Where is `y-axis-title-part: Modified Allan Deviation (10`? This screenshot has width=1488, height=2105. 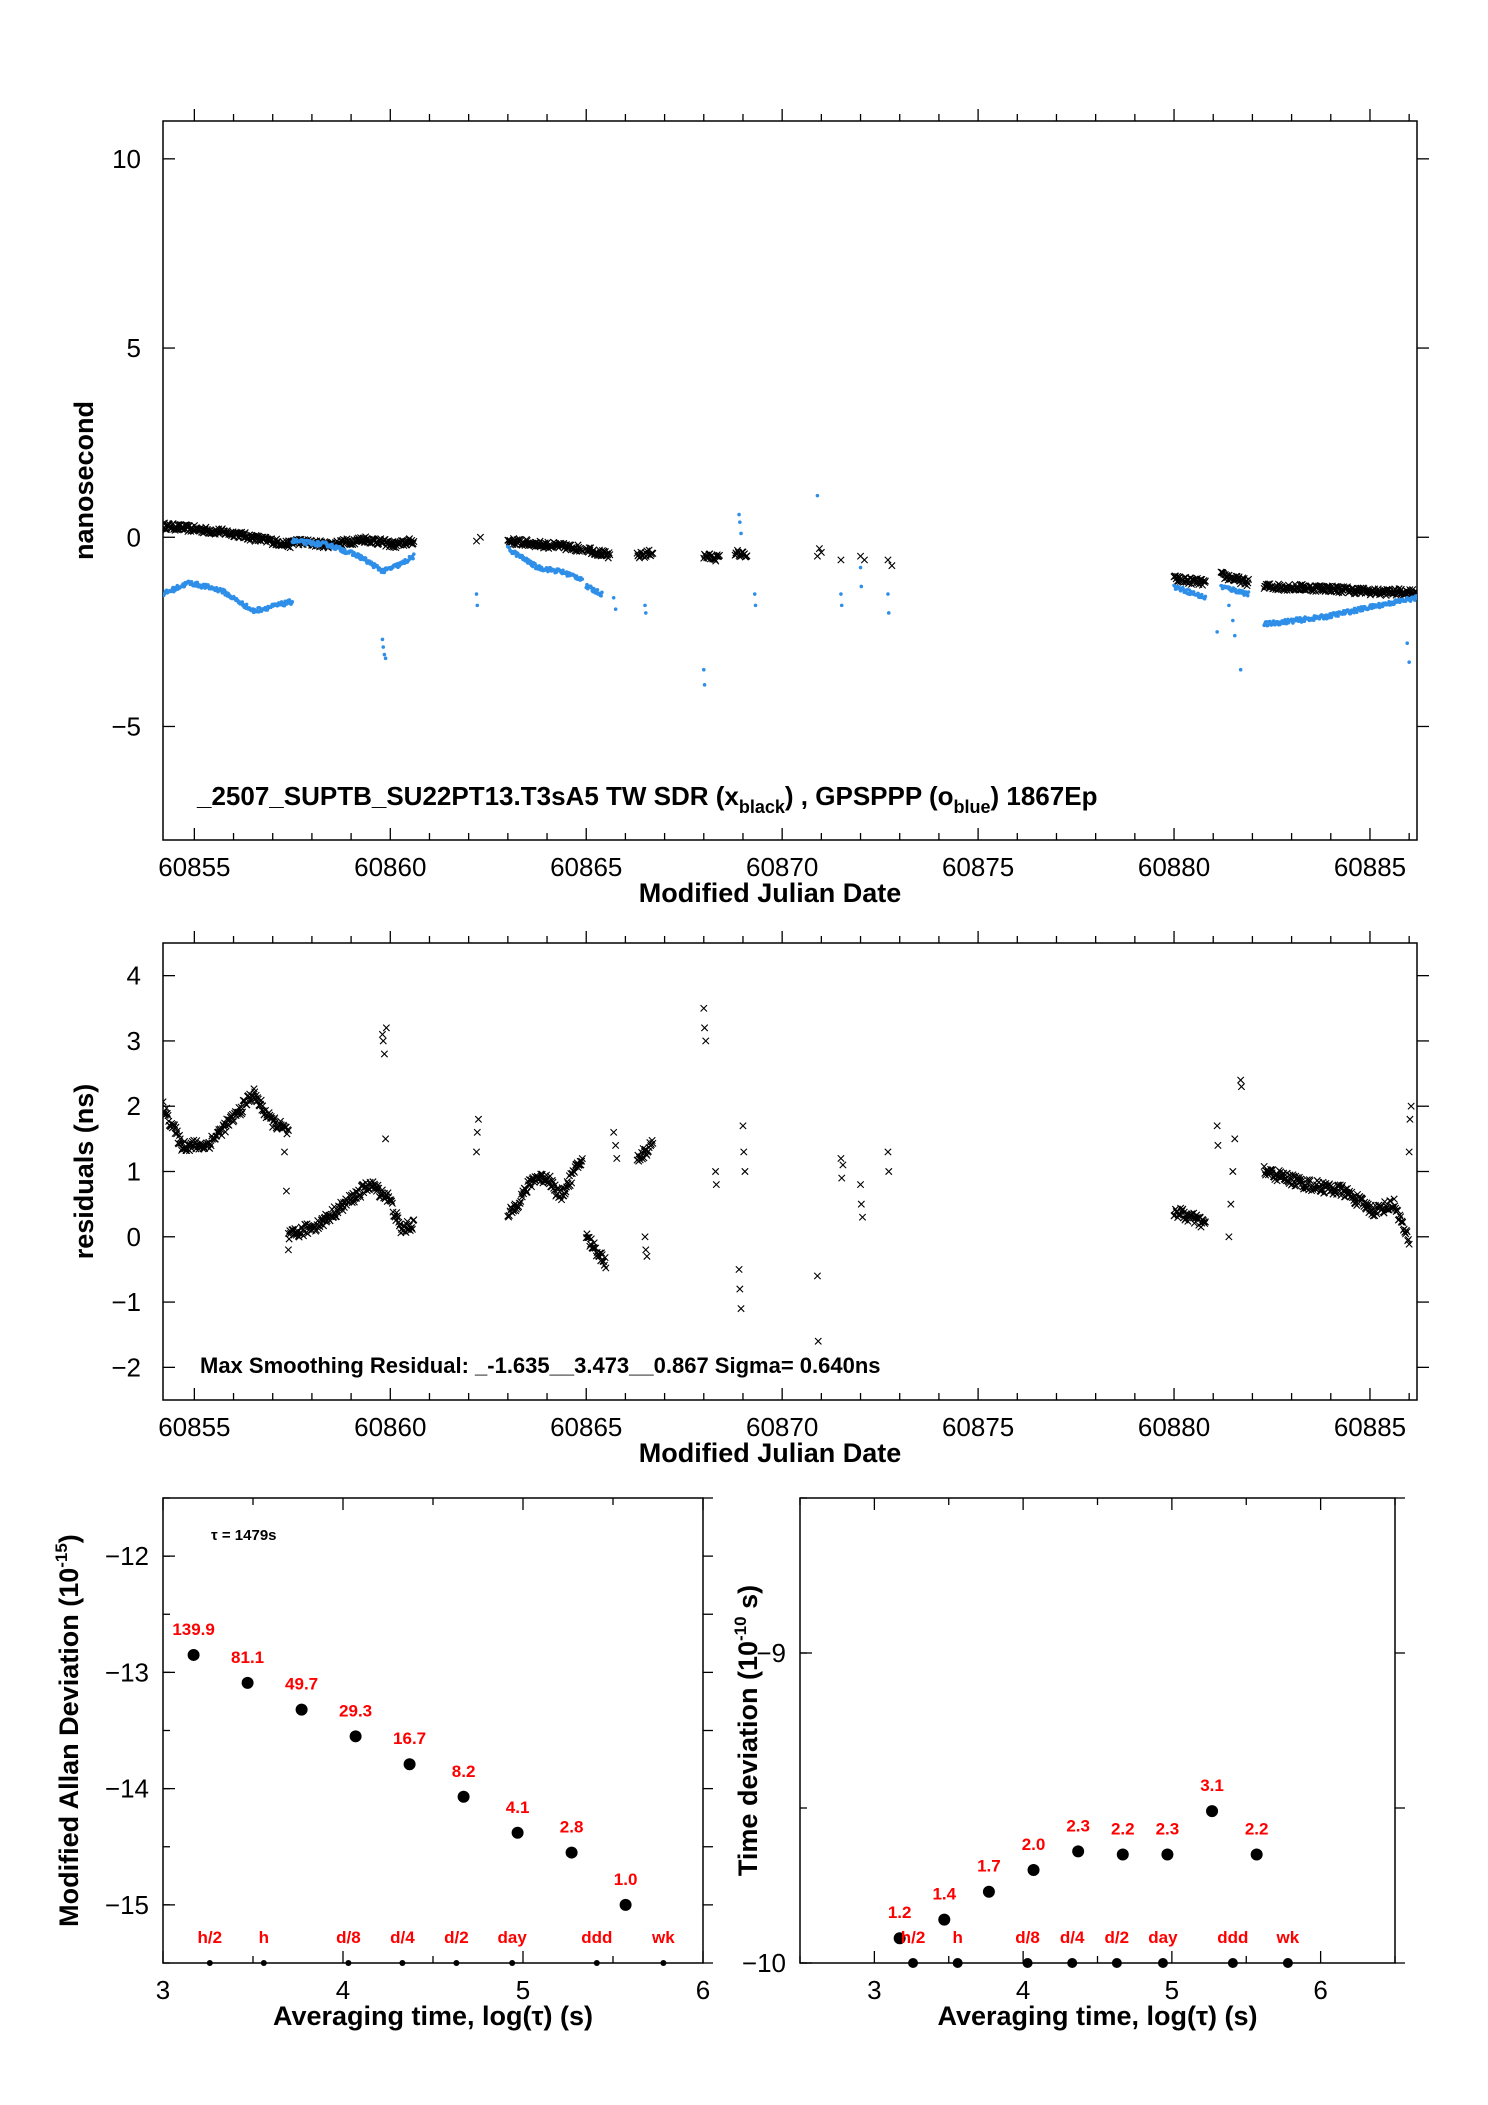 y-axis-title-part: Modified Allan Deviation (10 is located at coordinates (69, 1747).